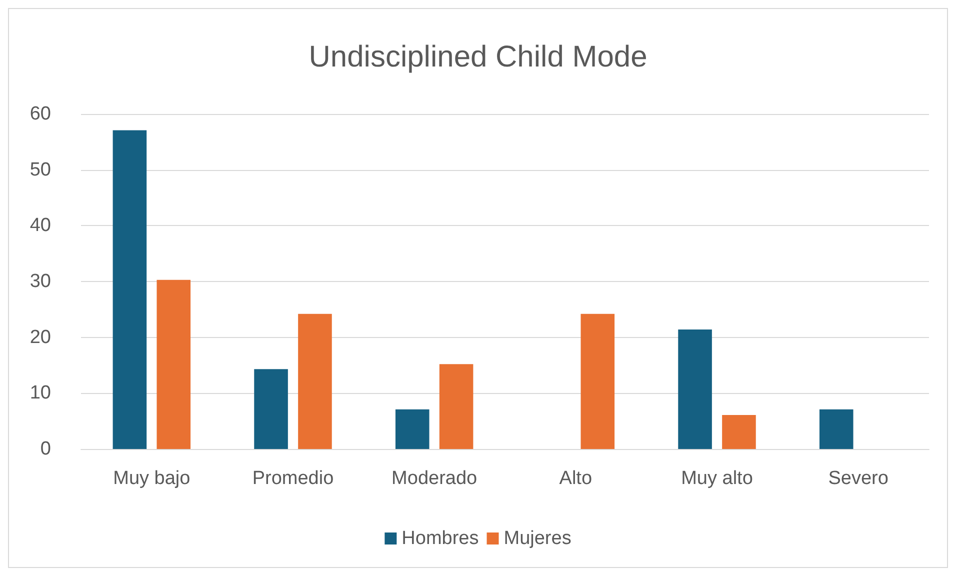 This screenshot has height=578, width=958. I want to click on chart-title: Undisciplined Child Mode, so click(478, 57).